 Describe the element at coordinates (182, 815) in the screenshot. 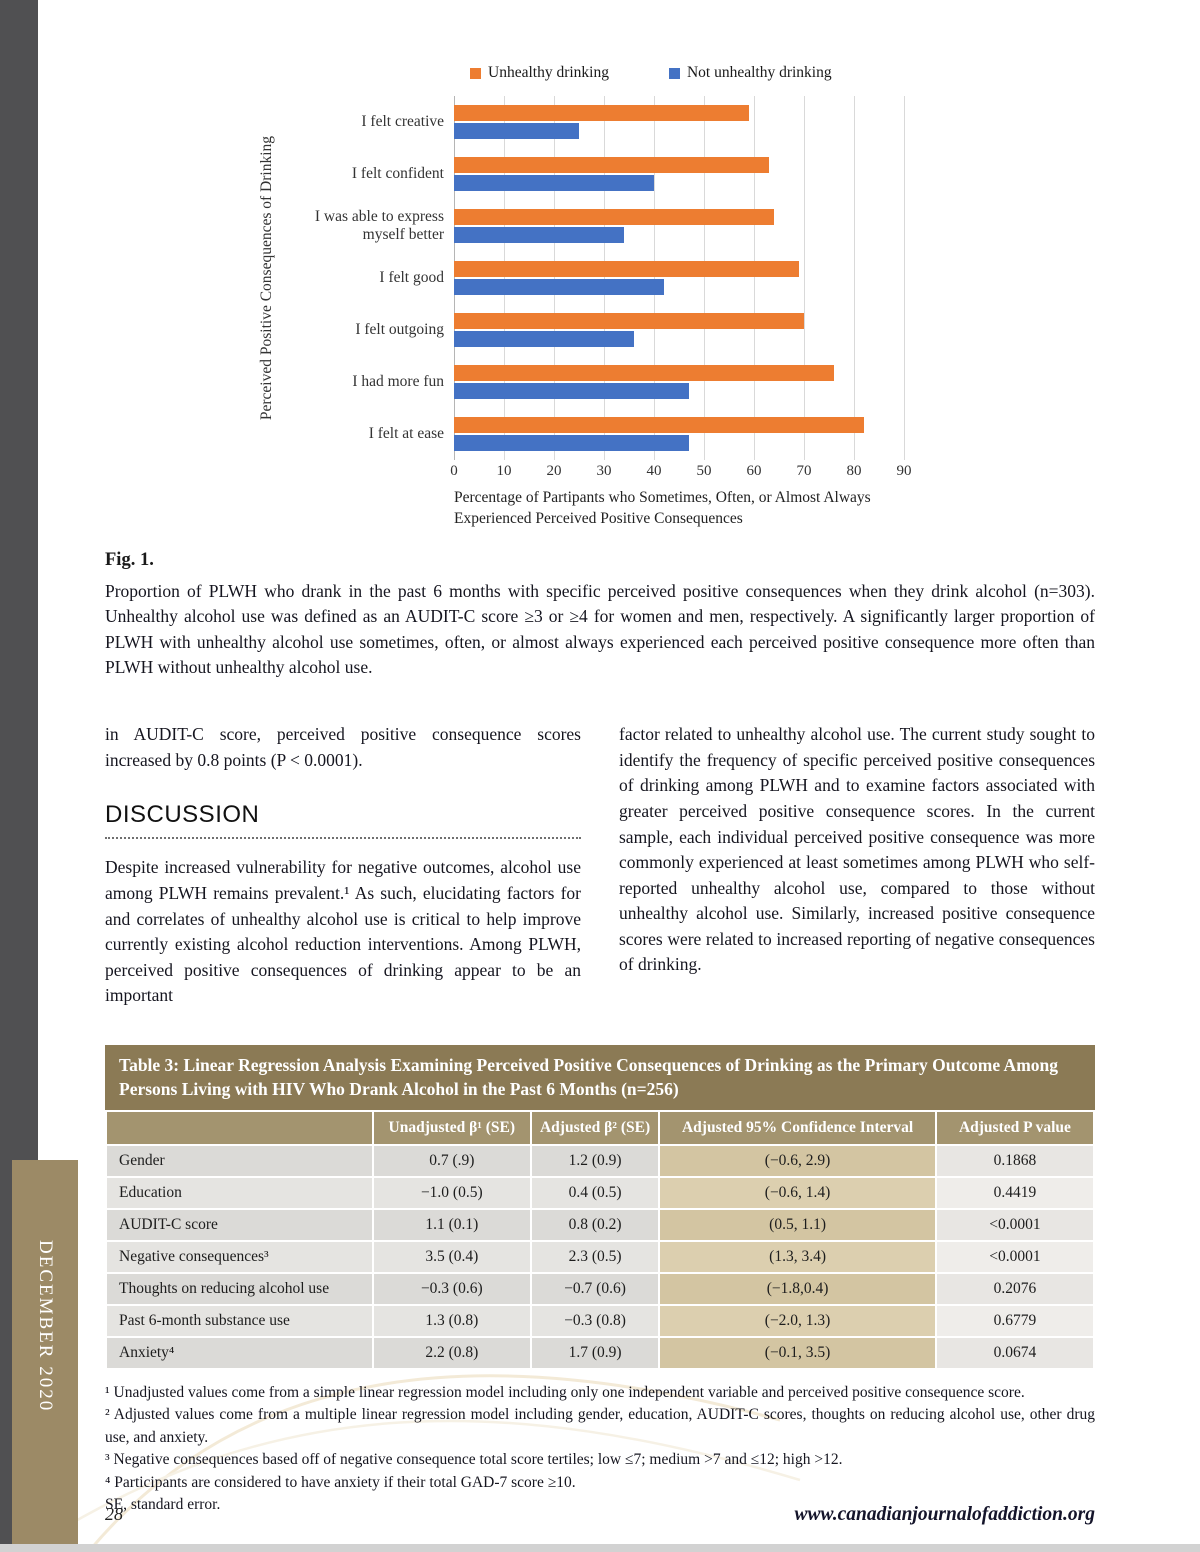

I see `discussion-heading: DISCUSSION` at that location.